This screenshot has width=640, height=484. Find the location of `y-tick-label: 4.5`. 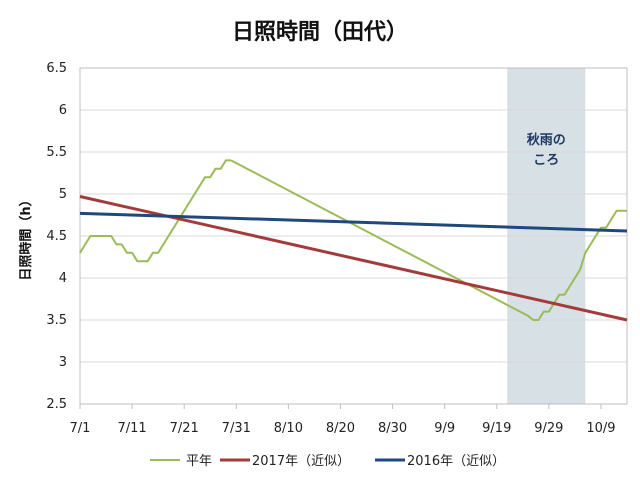

y-tick-label: 4.5 is located at coordinates (56, 236).